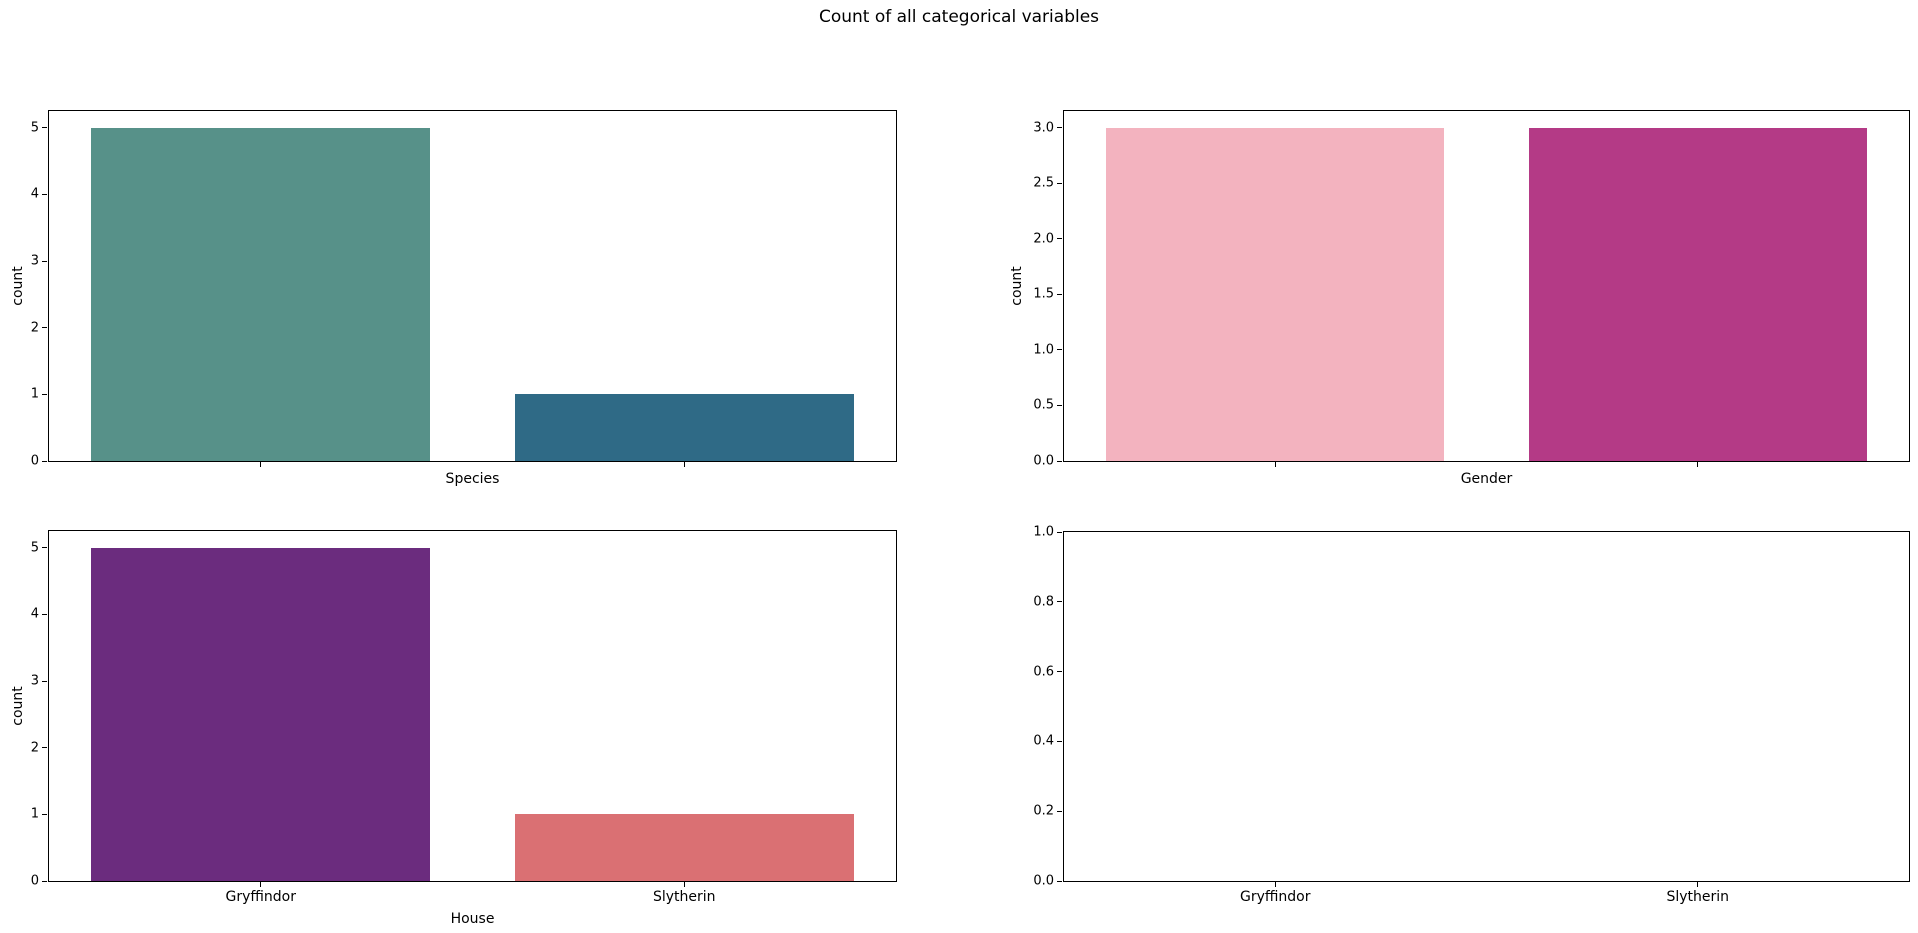 The height and width of the screenshot is (933, 1918). Describe the element at coordinates (1043, 239) in the screenshot. I see `y-tick-label: 2.0` at that location.